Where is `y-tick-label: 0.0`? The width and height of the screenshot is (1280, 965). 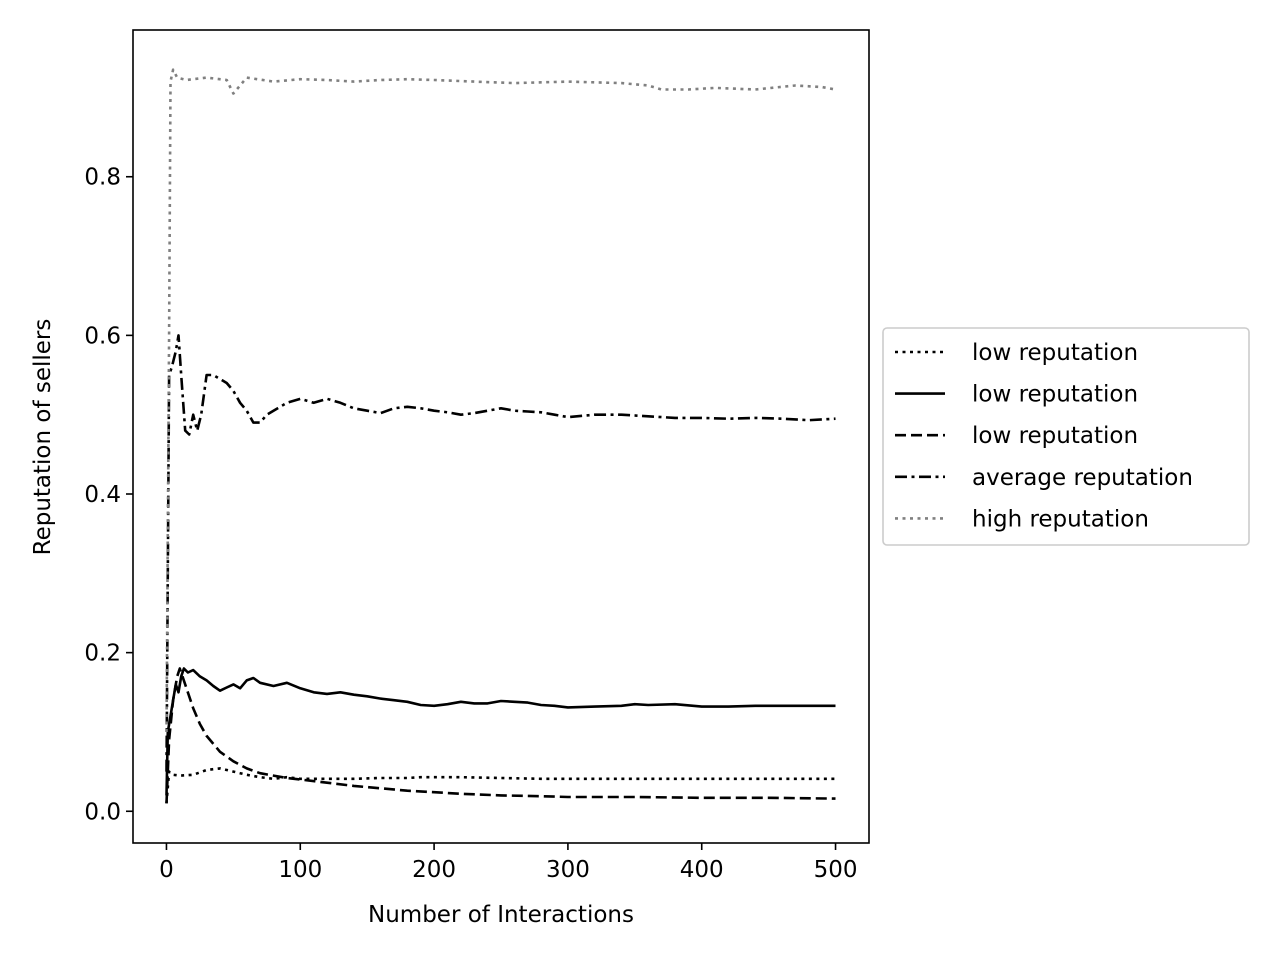
y-tick-label: 0.0 is located at coordinates (102, 812).